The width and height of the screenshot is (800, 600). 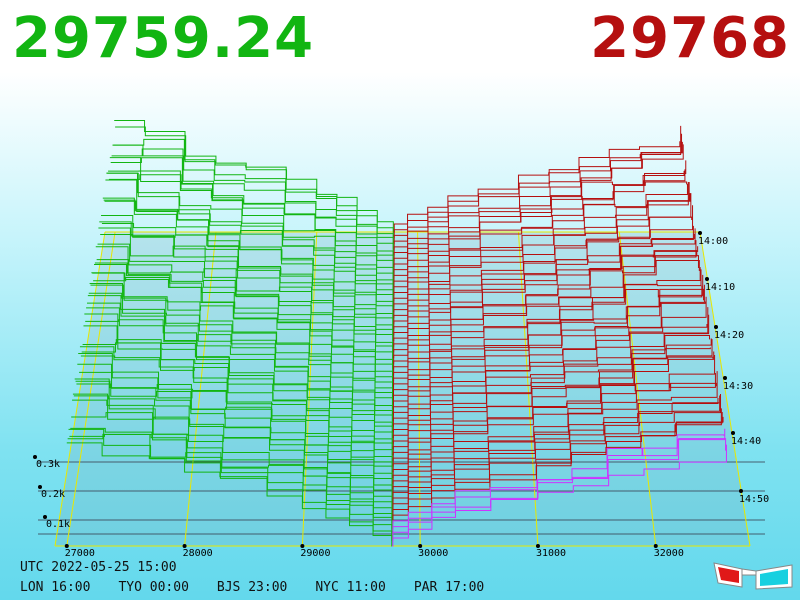 What do you see at coordinates (153, 587) in the screenshot?
I see `timezone-tyo: TYO 00:00` at bounding box center [153, 587].